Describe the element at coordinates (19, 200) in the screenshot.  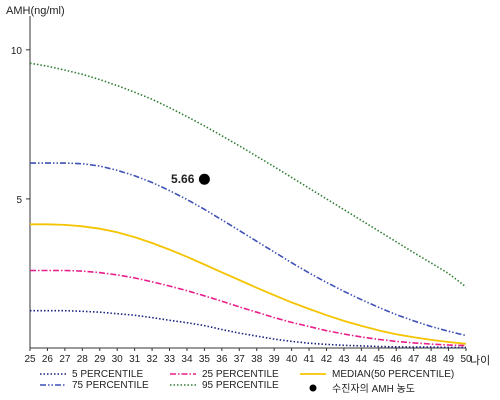
I see `y-tick-label: 5` at that location.